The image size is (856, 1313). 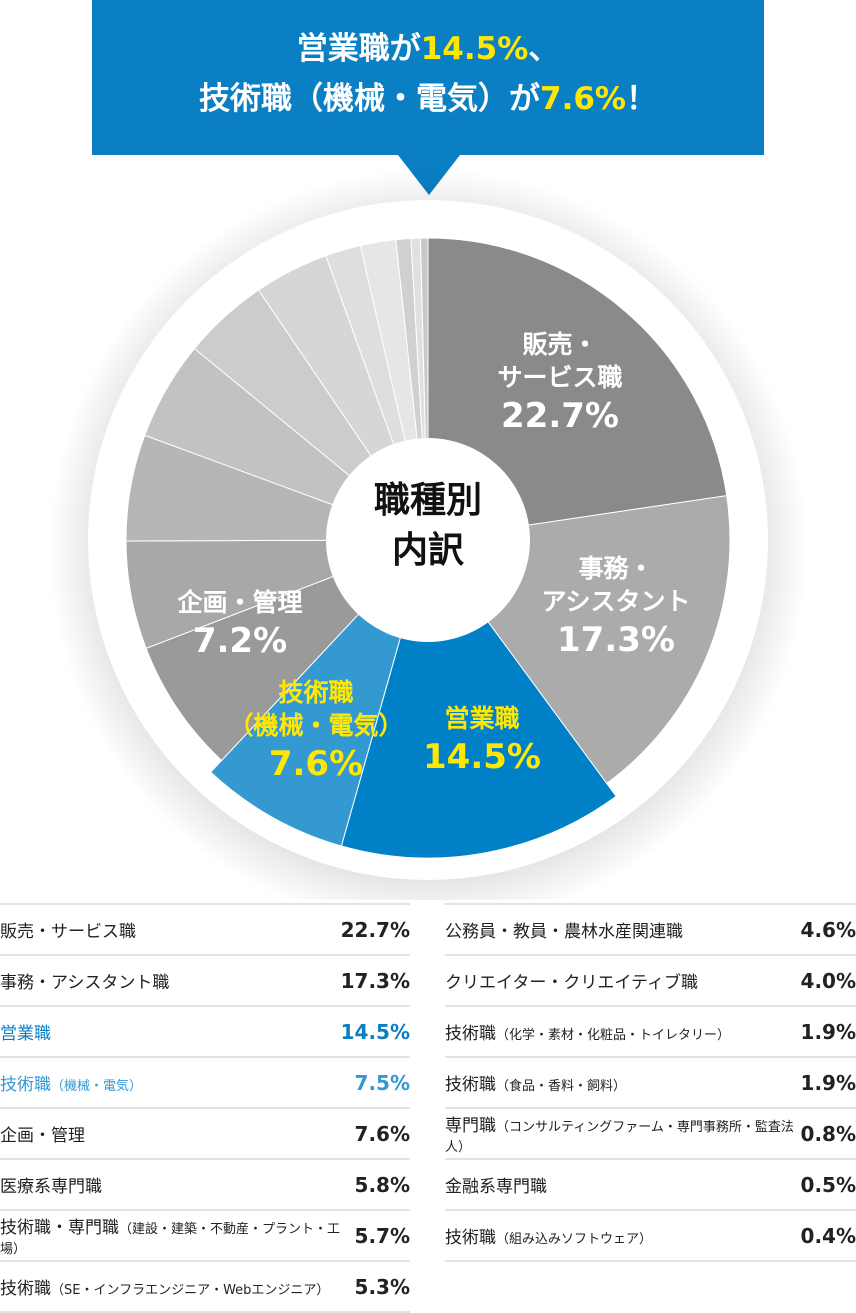 What do you see at coordinates (240, 602) in the screenshot?
I see `slice-label-text: 企画・管理` at bounding box center [240, 602].